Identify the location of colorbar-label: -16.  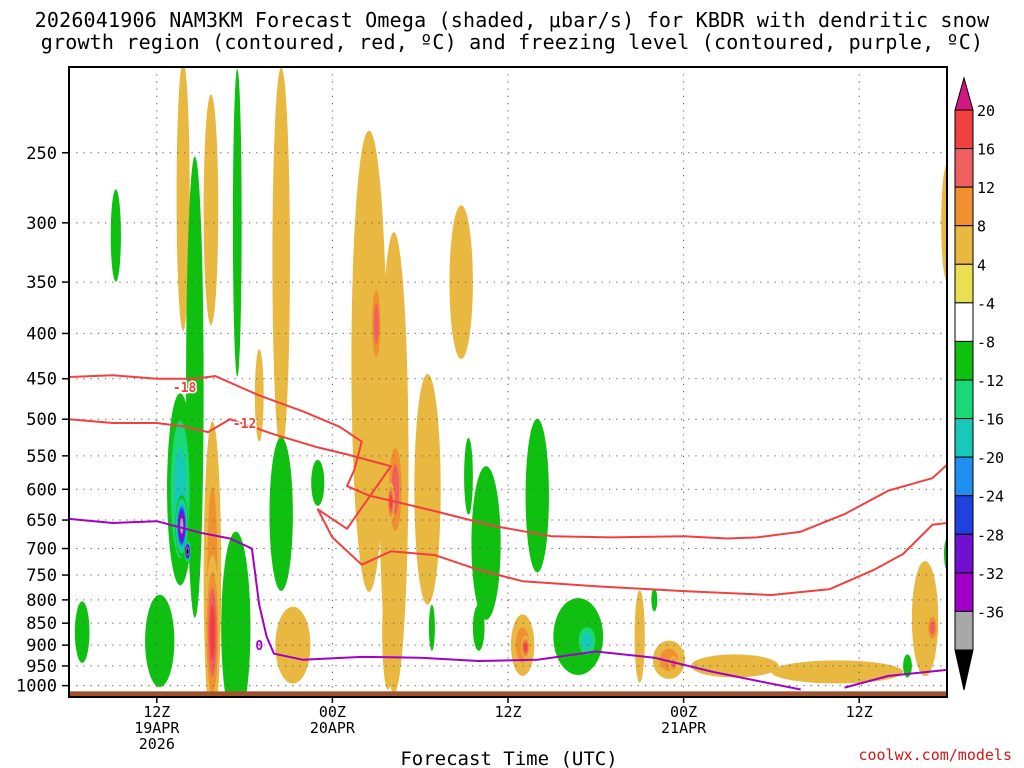
(990, 420).